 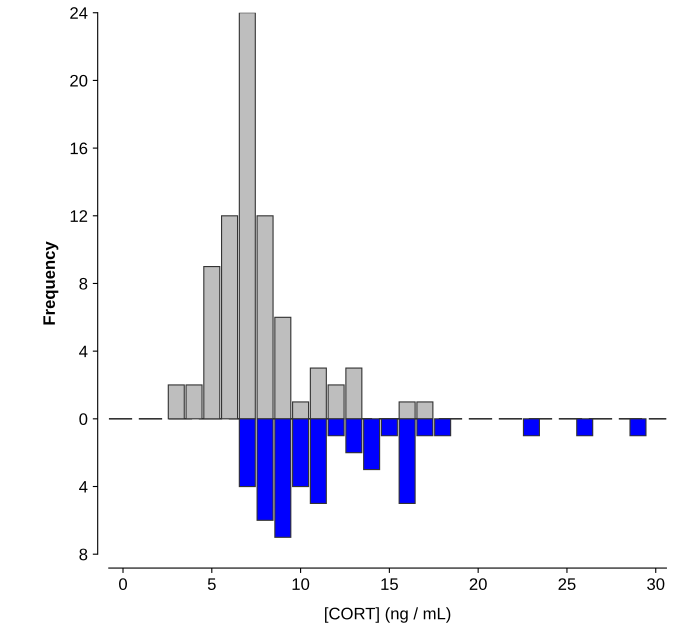 What do you see at coordinates (79, 13) in the screenshot?
I see `y-tick-label: 24` at bounding box center [79, 13].